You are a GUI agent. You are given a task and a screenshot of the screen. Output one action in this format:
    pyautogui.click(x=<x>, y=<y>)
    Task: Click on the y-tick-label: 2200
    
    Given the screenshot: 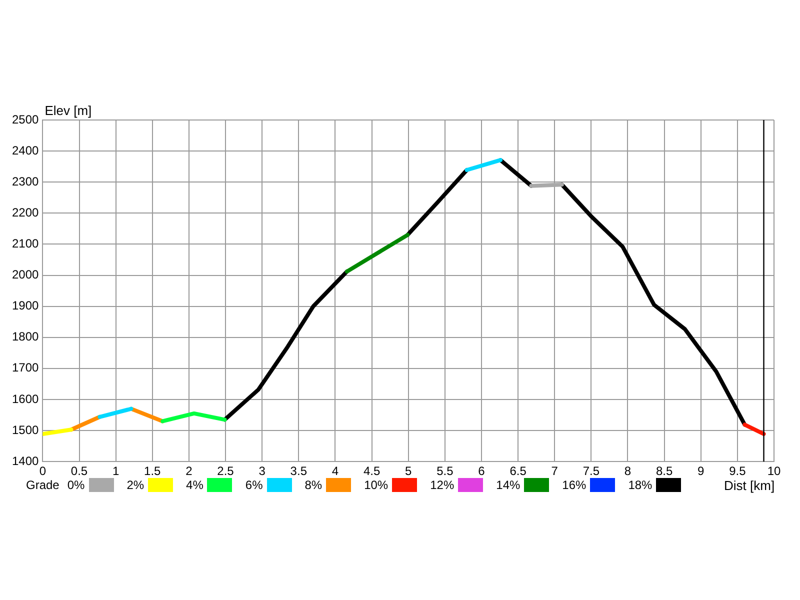 What is the action you would take?
    pyautogui.click(x=26, y=212)
    